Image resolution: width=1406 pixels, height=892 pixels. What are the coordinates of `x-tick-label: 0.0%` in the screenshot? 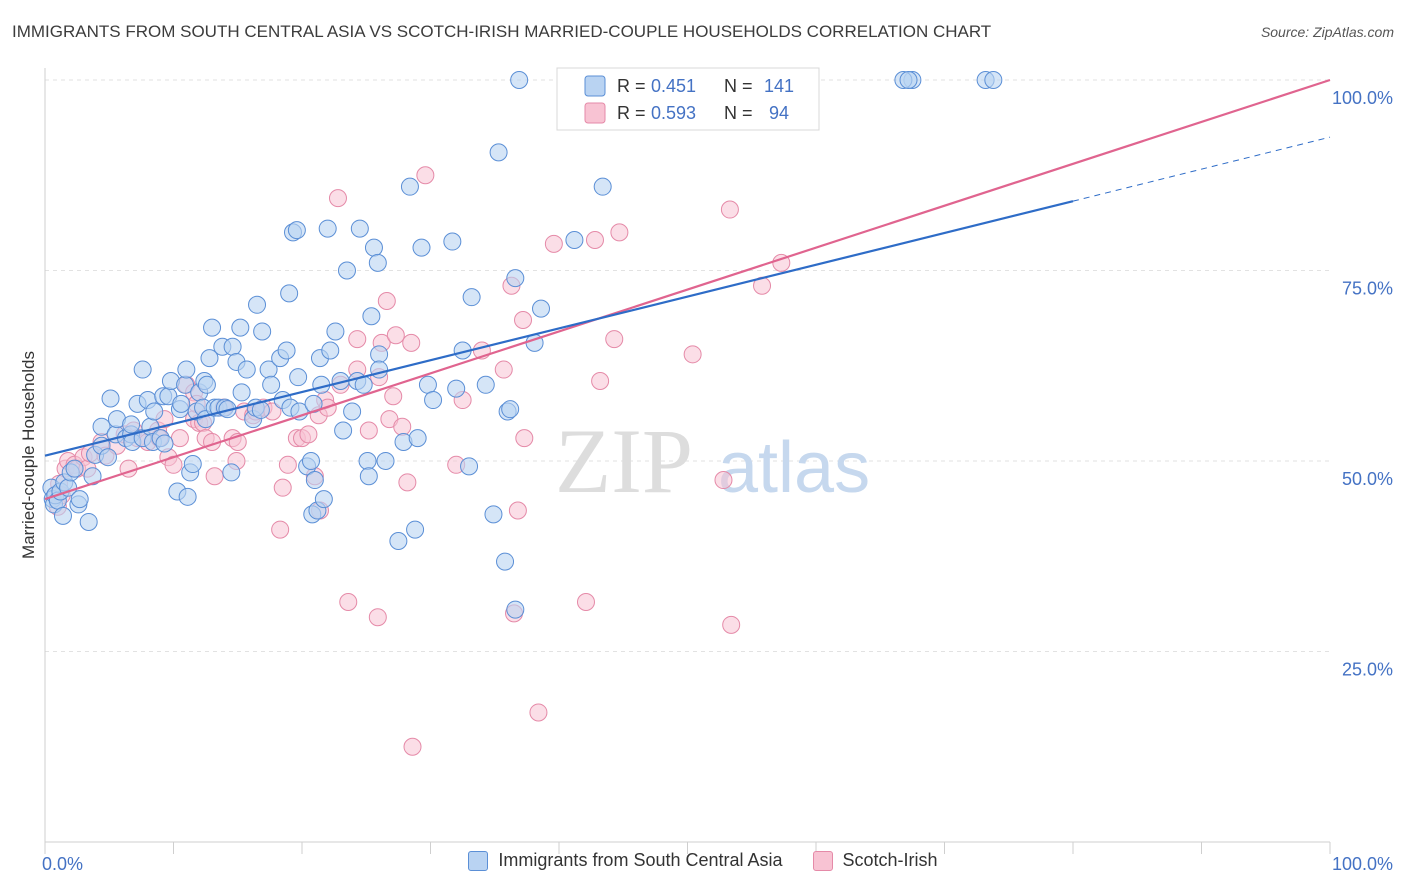 It's located at (62, 864).